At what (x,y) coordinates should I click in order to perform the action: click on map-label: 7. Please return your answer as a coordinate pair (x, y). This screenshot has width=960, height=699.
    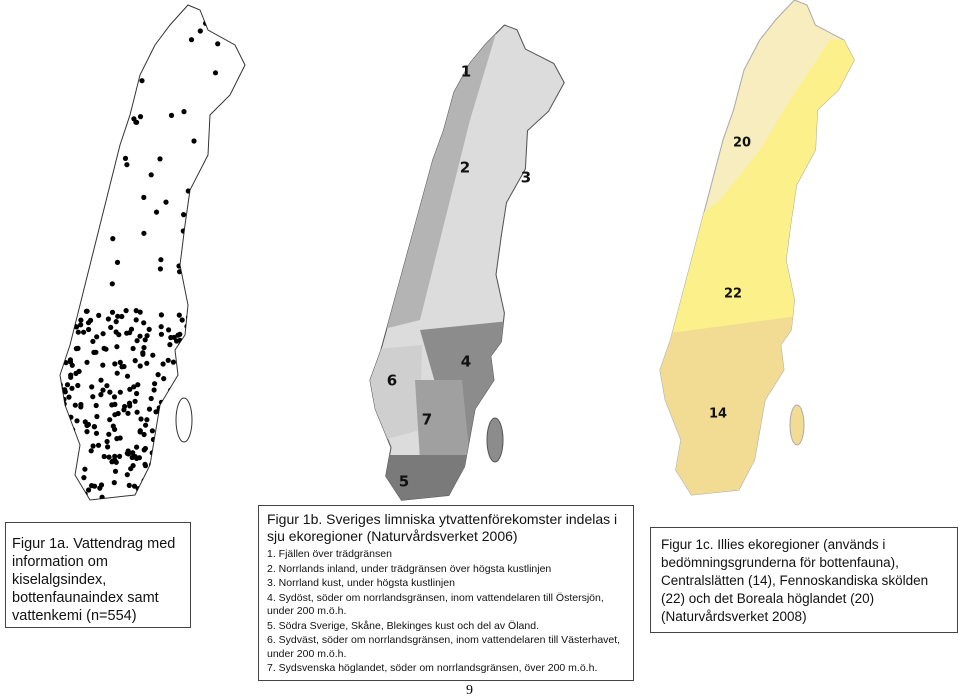
    Looking at the image, I should click on (427, 420).